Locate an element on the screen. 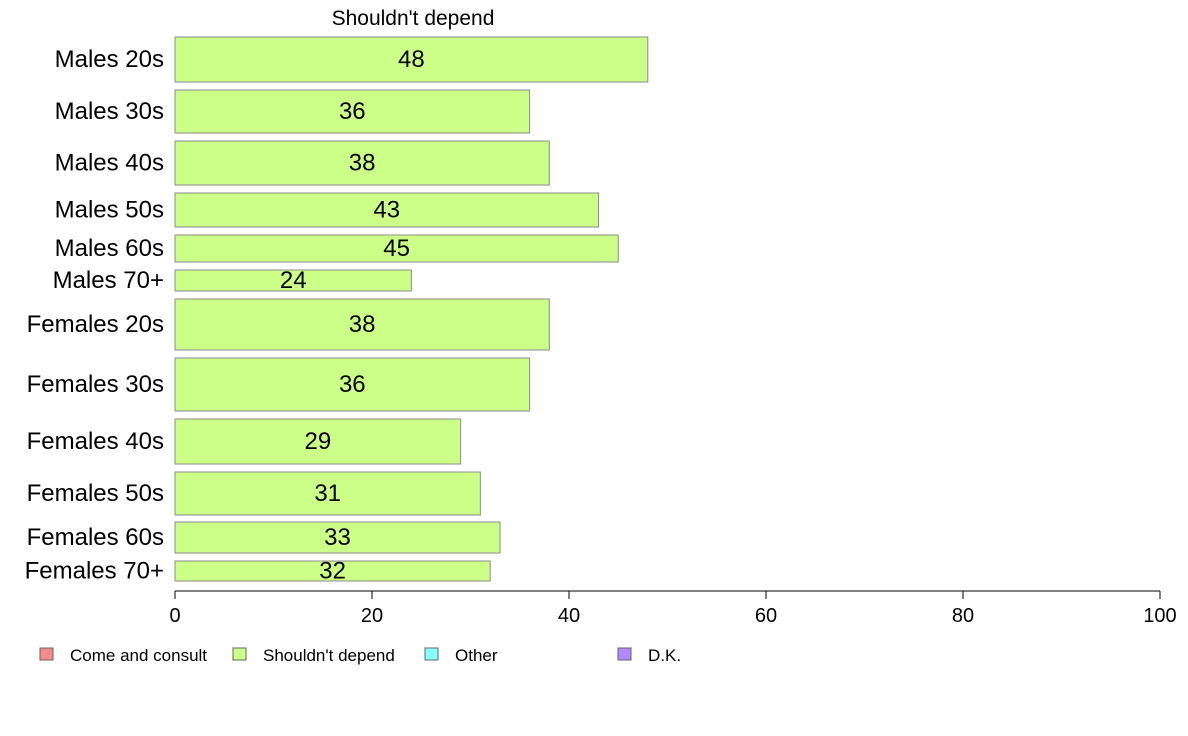  x-tick-label-100: 100 is located at coordinates (1159, 616).